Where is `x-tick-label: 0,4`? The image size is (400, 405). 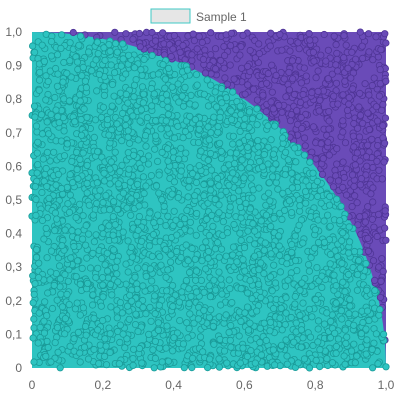 x-tick-label: 0,4 is located at coordinates (173, 385).